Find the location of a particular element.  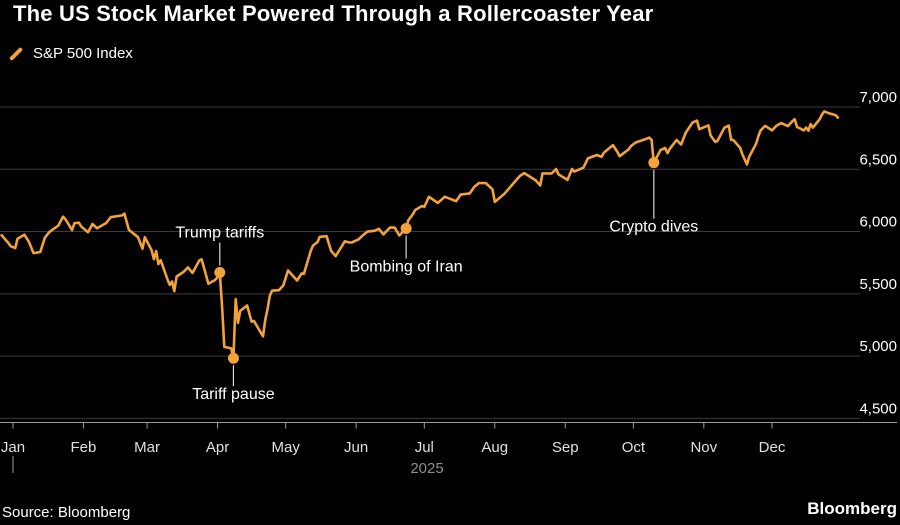

y-axis-label: 6,500 is located at coordinates (878, 159).